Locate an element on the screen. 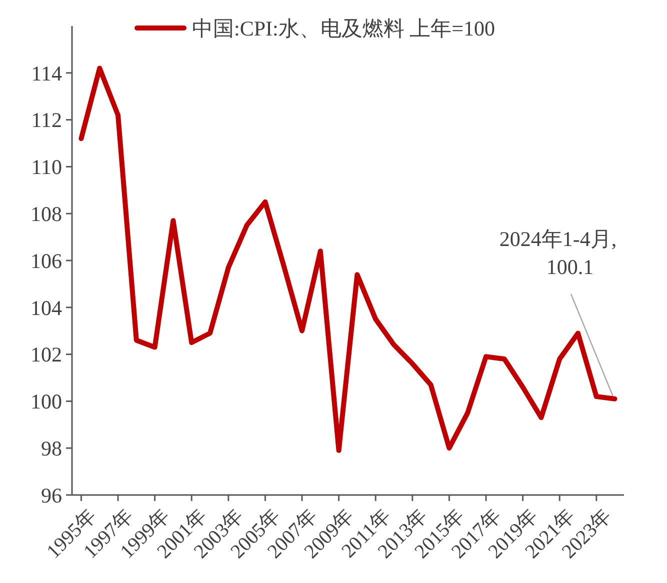  y-tick-label: 98 is located at coordinates (51, 448).